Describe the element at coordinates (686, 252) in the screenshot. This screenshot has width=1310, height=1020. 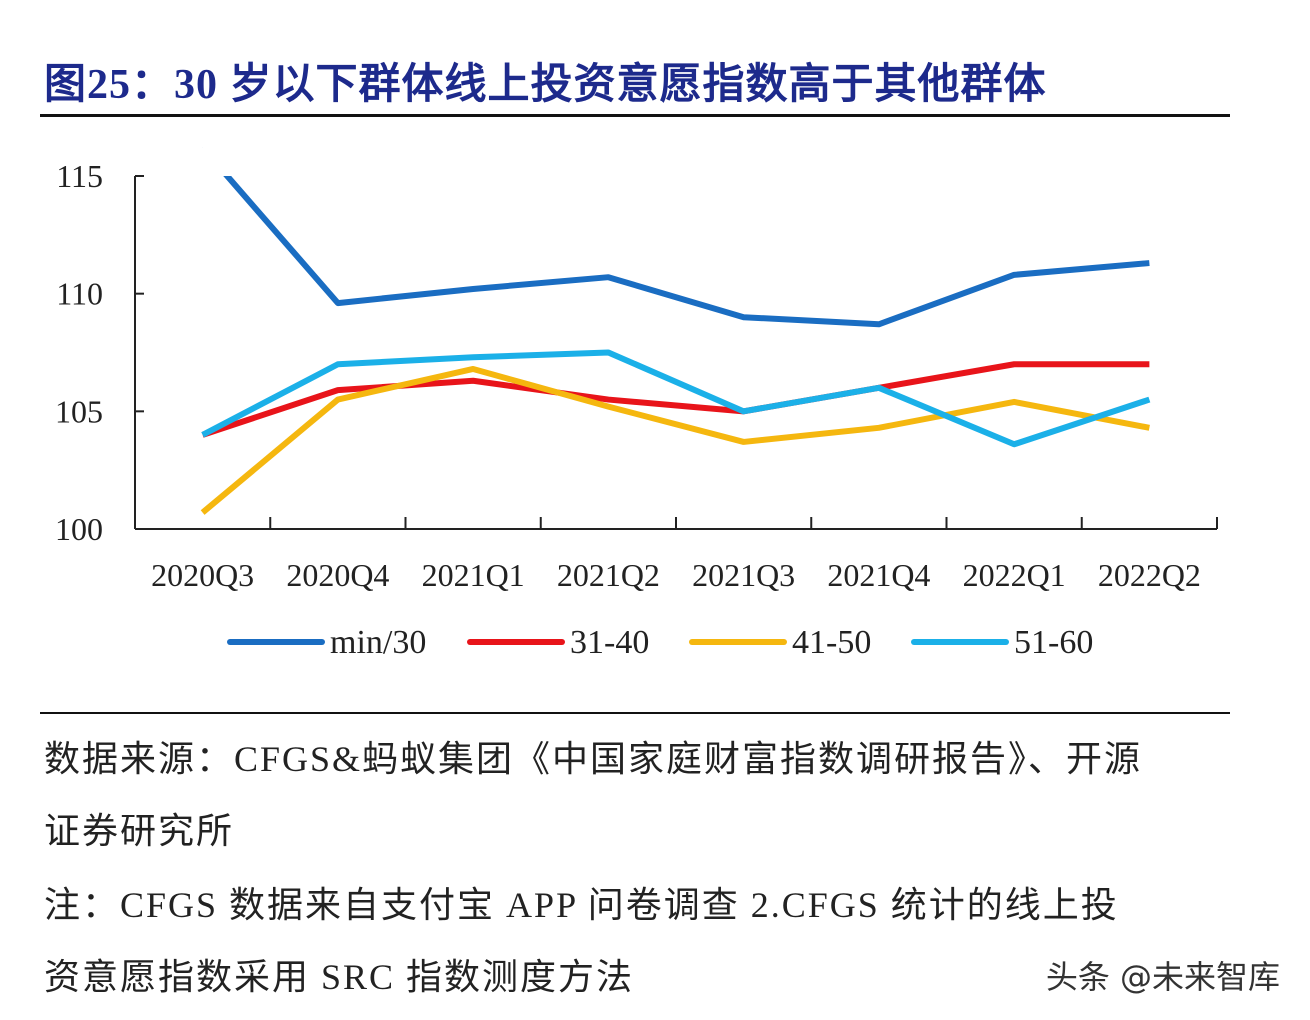
I see `series-line-min/30` at that location.